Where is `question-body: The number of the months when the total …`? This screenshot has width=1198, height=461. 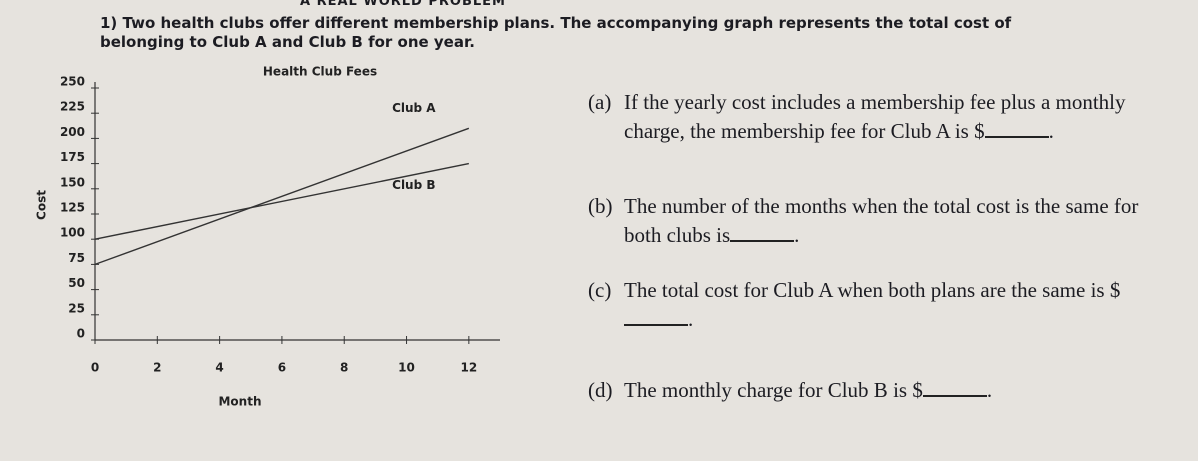
question-body: The number of the months when the total … is located at coordinates (896, 221).